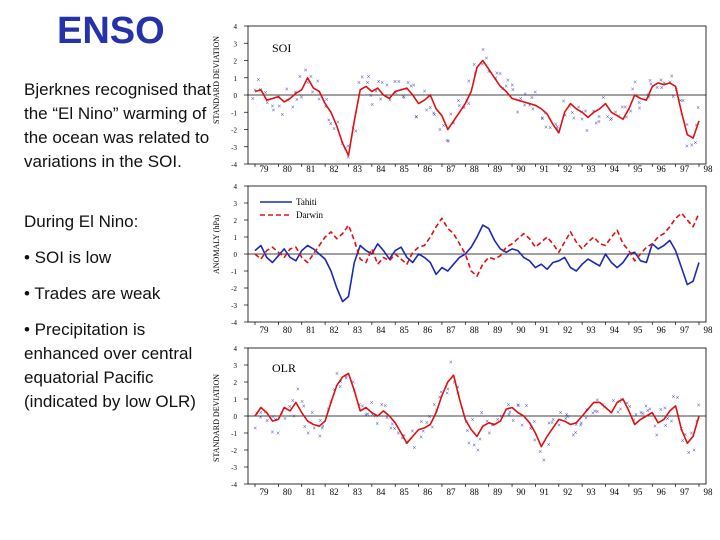 This screenshot has height=540, width=720. Describe the element at coordinates (592, 492) in the screenshot. I see `x-tick-label: 93` at that location.